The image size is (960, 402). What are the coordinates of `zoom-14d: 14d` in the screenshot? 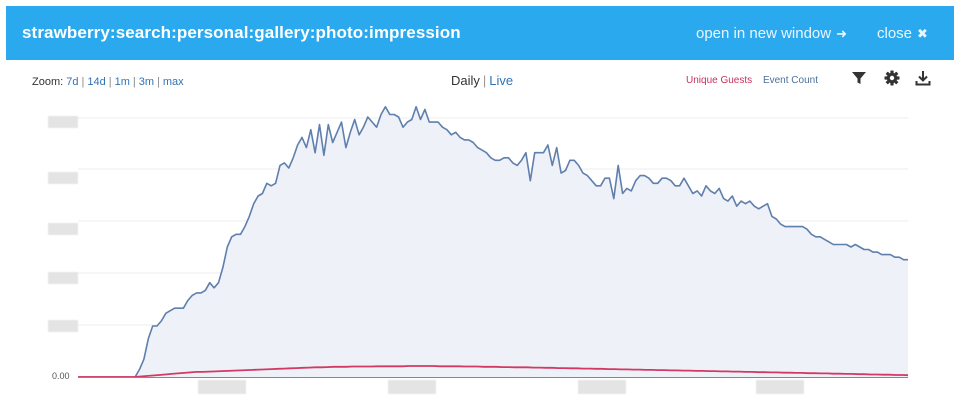 It's located at (96, 82).